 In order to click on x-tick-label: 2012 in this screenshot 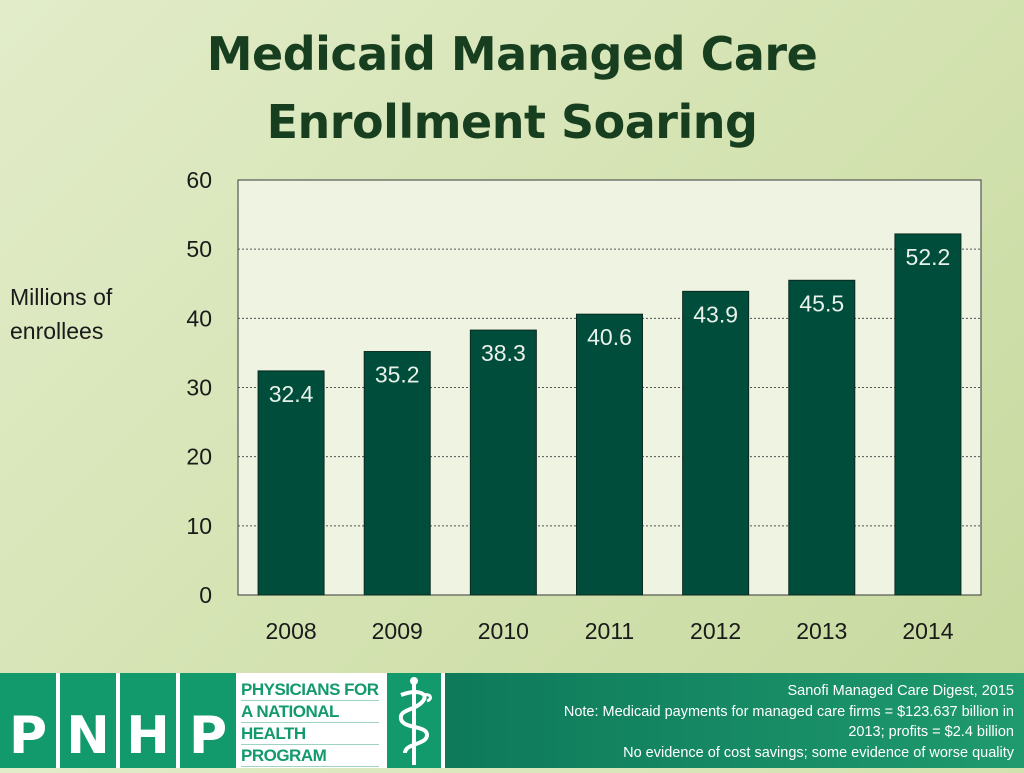, I will do `click(715, 631)`.